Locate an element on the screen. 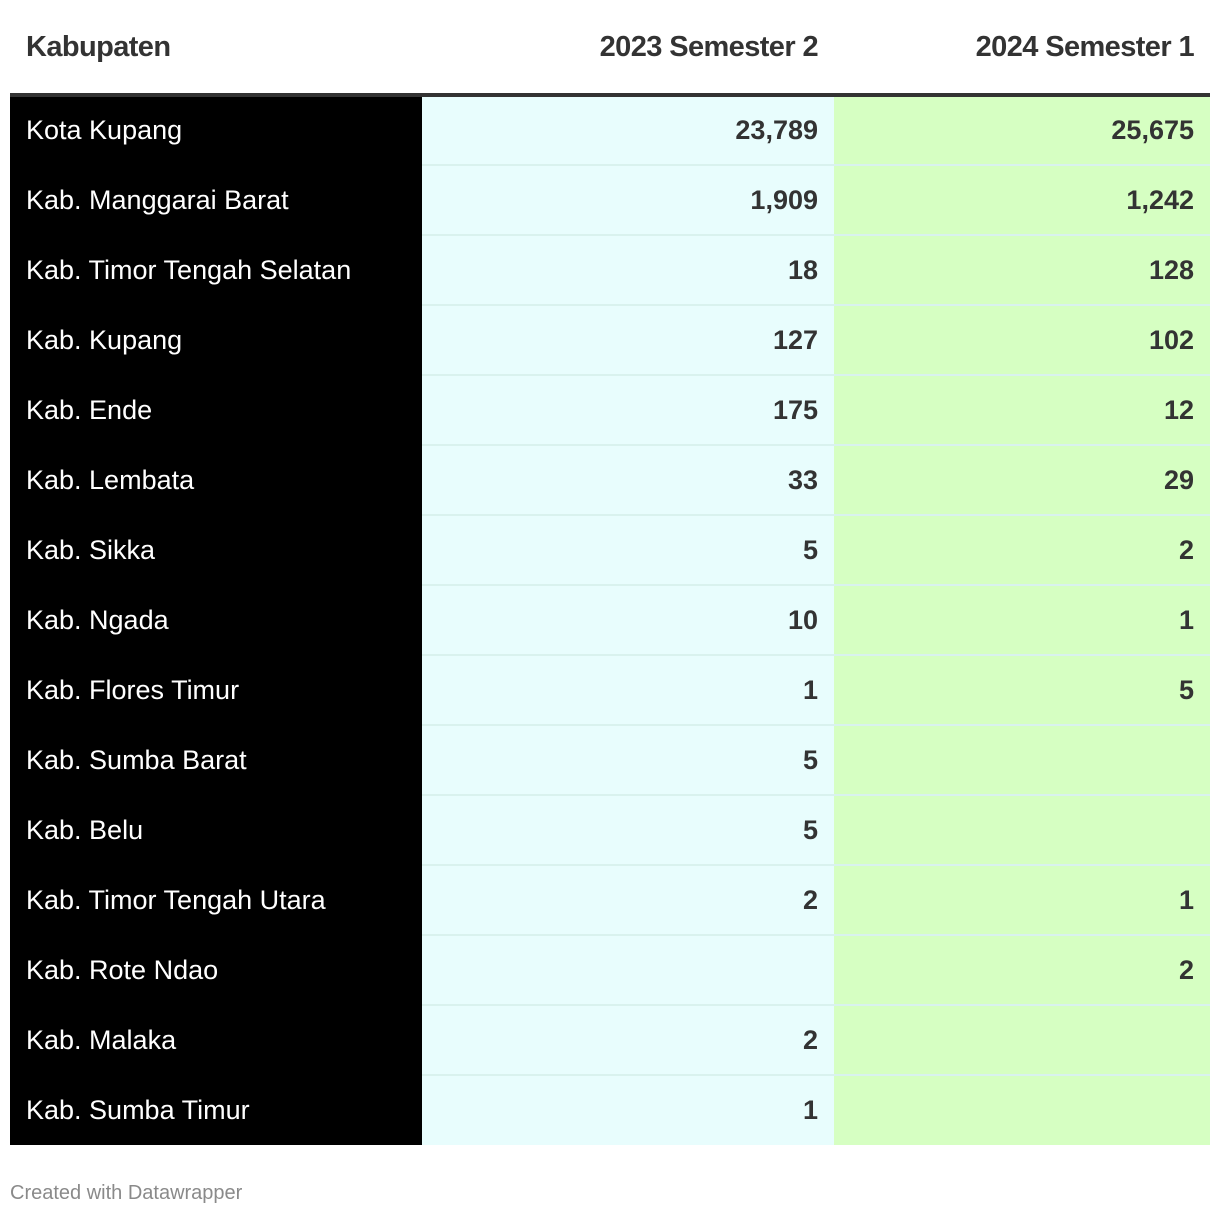 Image resolution: width=1220 pixels, height=1218 pixels. datawrapper-credit: Created with Datawrapper is located at coordinates (126, 1193).